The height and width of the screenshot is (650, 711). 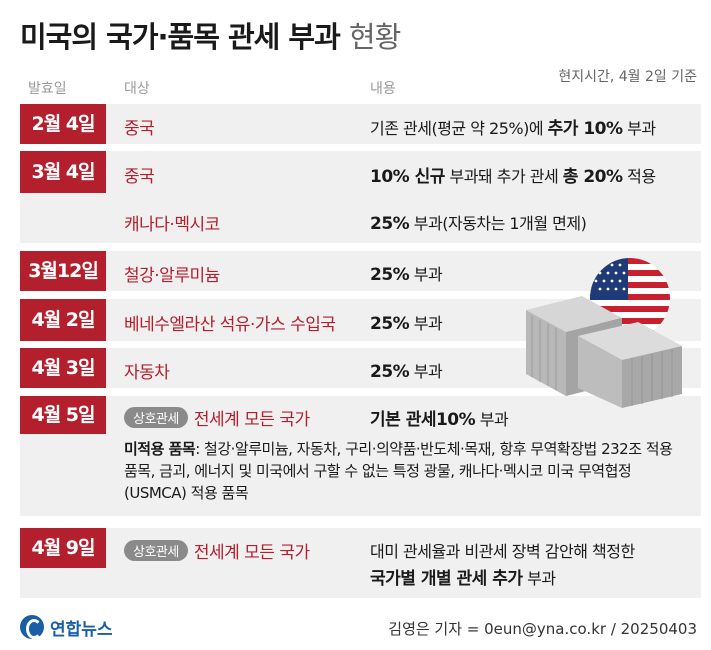 I want to click on row-date: 4월 2일, so click(x=63, y=320).